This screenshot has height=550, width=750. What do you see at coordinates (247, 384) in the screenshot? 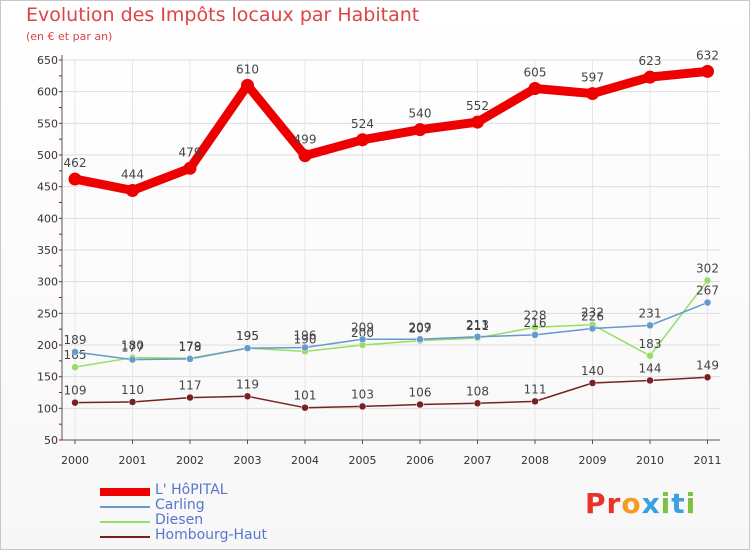
I see `data-label: 119` at bounding box center [247, 384].